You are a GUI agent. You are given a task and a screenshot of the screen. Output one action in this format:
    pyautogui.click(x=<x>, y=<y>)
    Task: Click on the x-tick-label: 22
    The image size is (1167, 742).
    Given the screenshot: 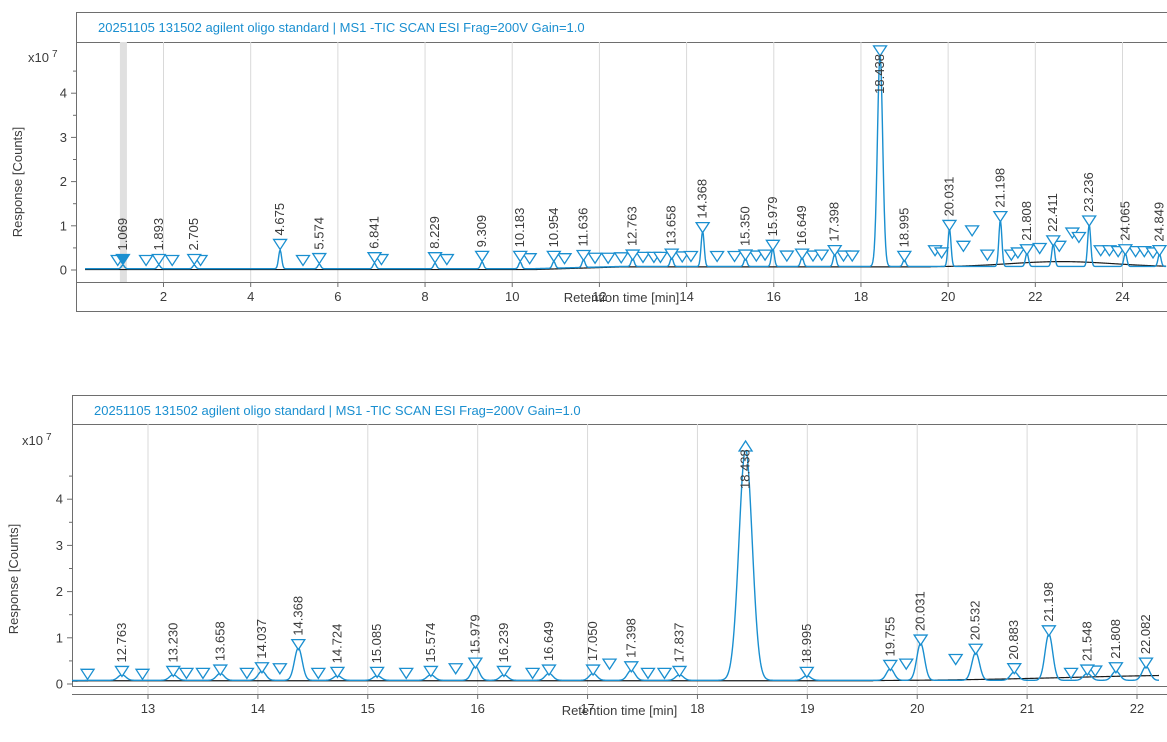 What is the action you would take?
    pyautogui.click(x=1035, y=296)
    